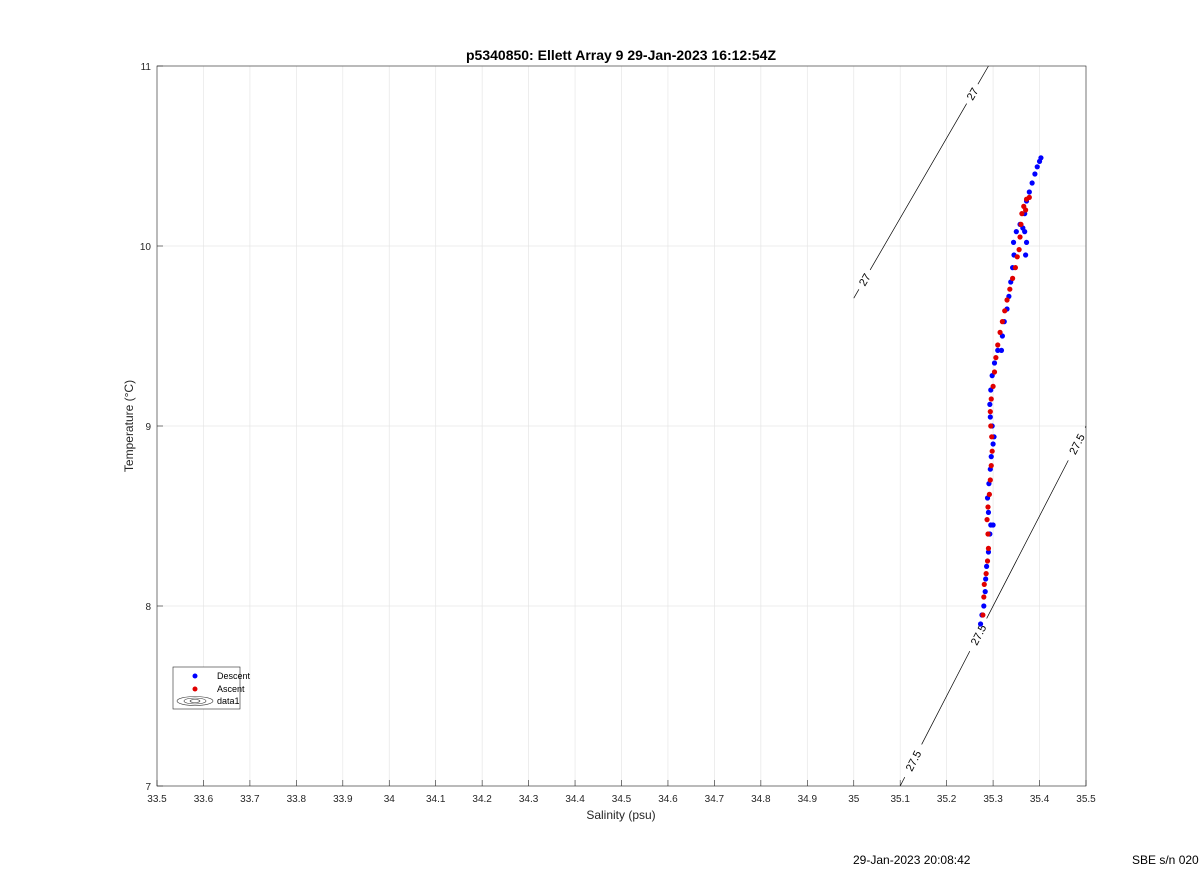  Describe the element at coordinates (1010, 391) in the screenshot. I see `data-points` at that location.